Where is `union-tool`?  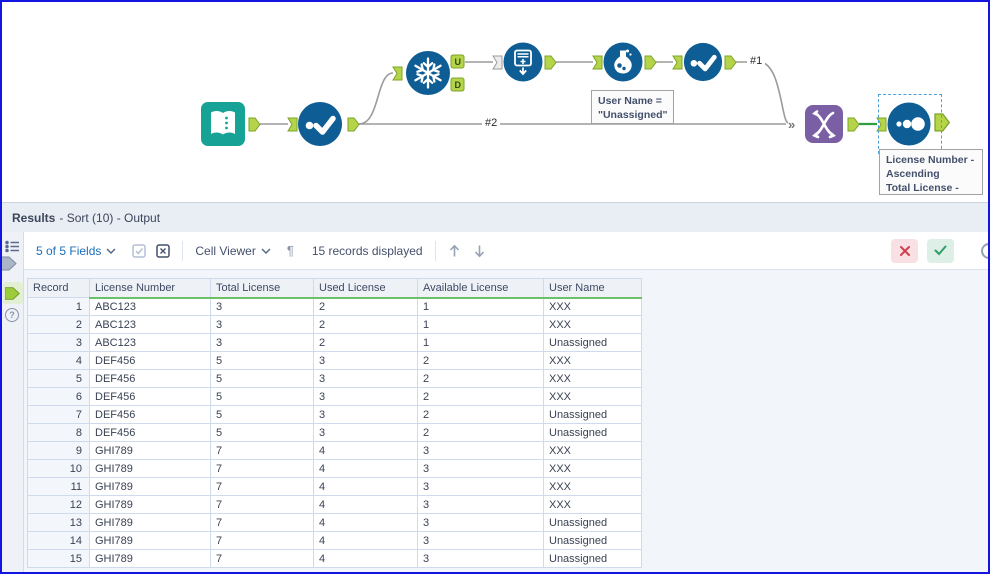 union-tool is located at coordinates (824, 126).